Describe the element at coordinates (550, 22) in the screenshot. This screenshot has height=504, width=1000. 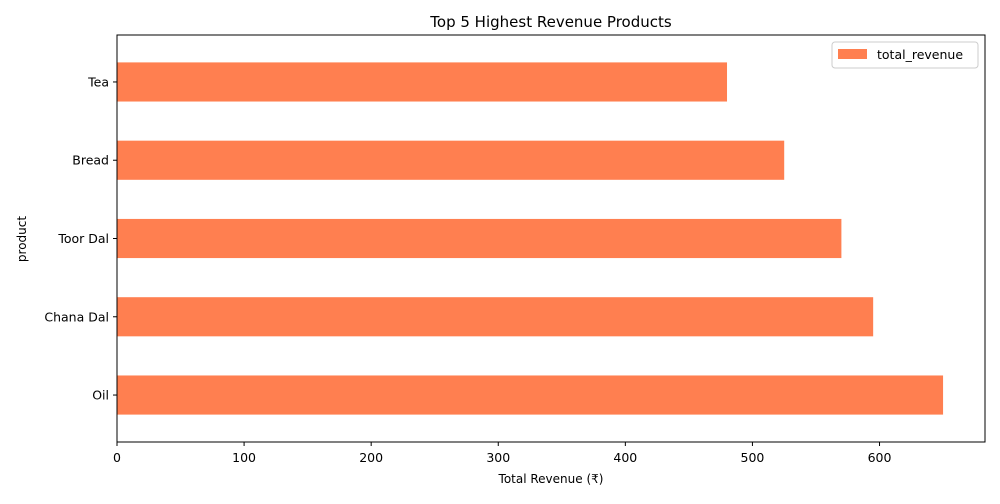
I see `chart-title: Top 5 Highest Revenue Products` at that location.